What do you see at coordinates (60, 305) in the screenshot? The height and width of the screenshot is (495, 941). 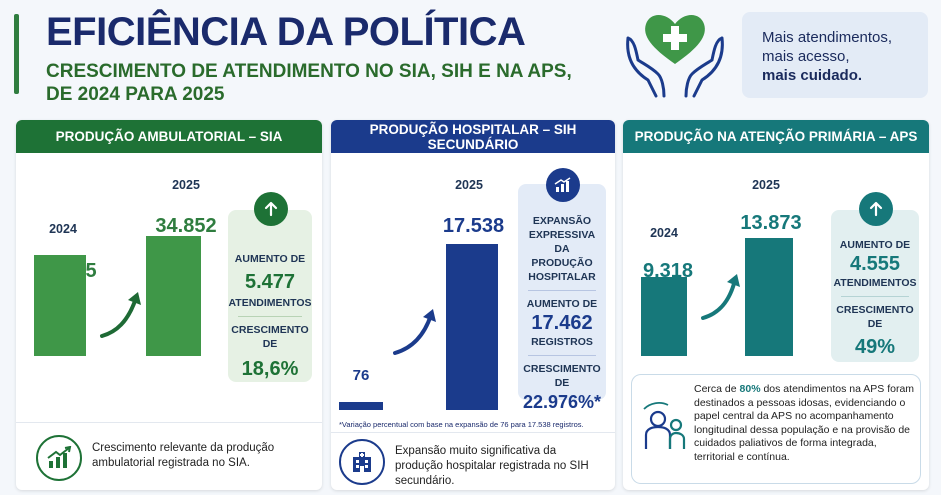 I see `sia-bar-2024` at bounding box center [60, 305].